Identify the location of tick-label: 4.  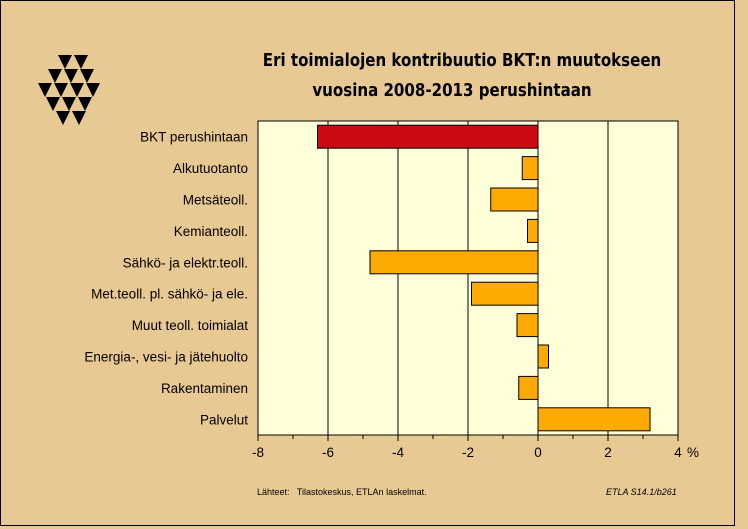
(678, 452).